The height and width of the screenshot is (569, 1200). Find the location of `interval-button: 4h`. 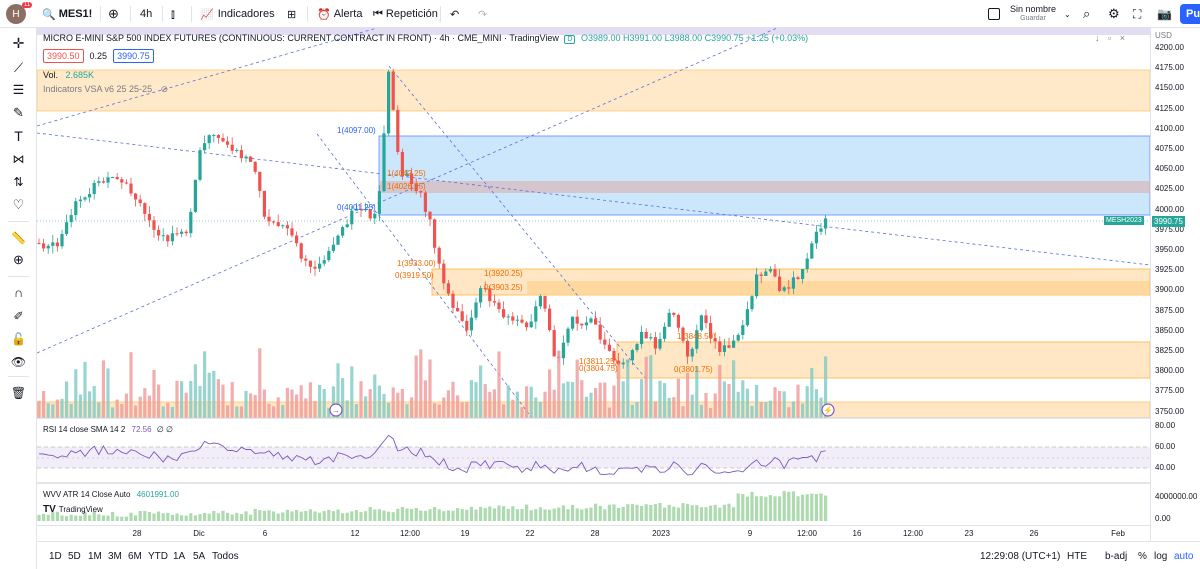

interval-button: 4h is located at coordinates (146, 14).